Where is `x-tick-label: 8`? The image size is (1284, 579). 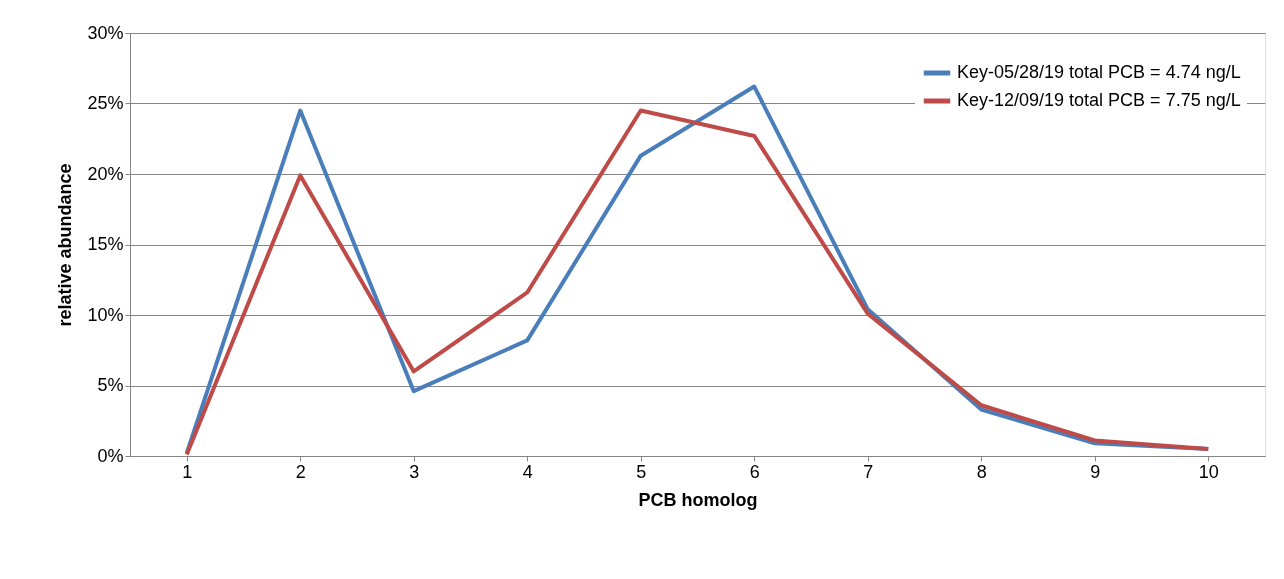
x-tick-label: 8 is located at coordinates (981, 471).